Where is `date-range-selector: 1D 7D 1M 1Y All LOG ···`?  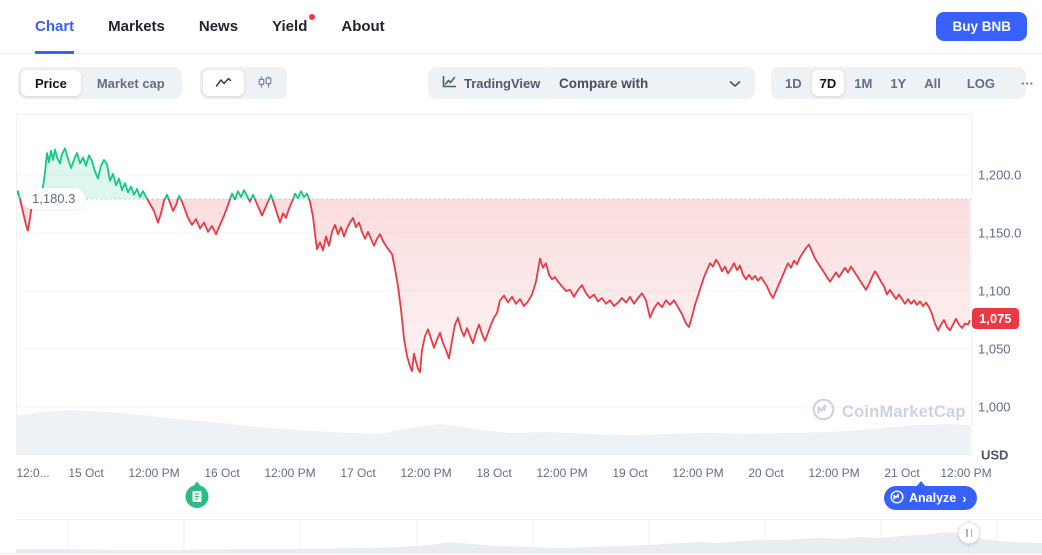 date-range-selector: 1D 7D 1M 1Y All LOG ··· is located at coordinates (902, 83).